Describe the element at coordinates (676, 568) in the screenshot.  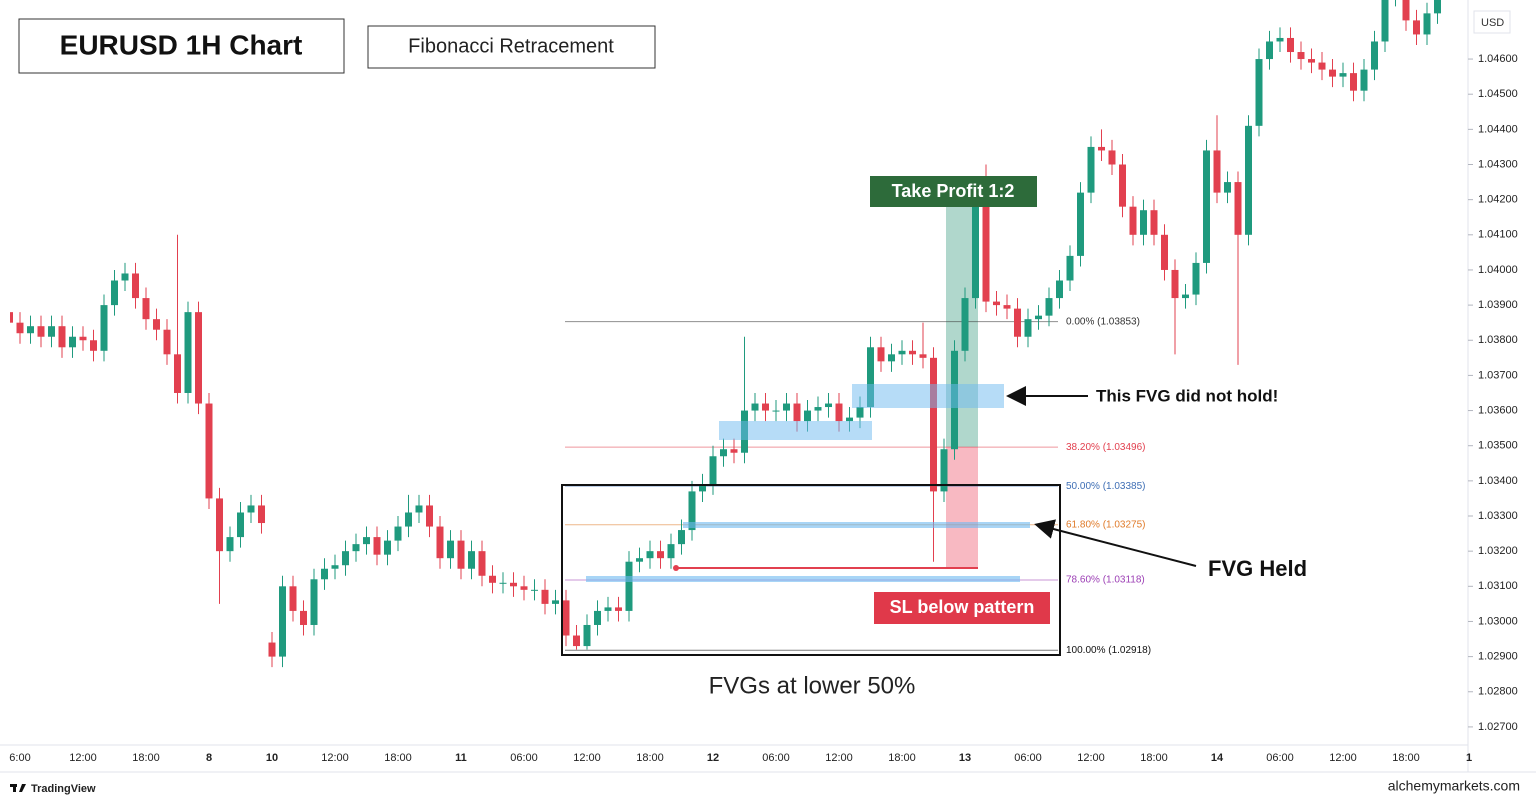
I see `stop-loss-dot` at that location.